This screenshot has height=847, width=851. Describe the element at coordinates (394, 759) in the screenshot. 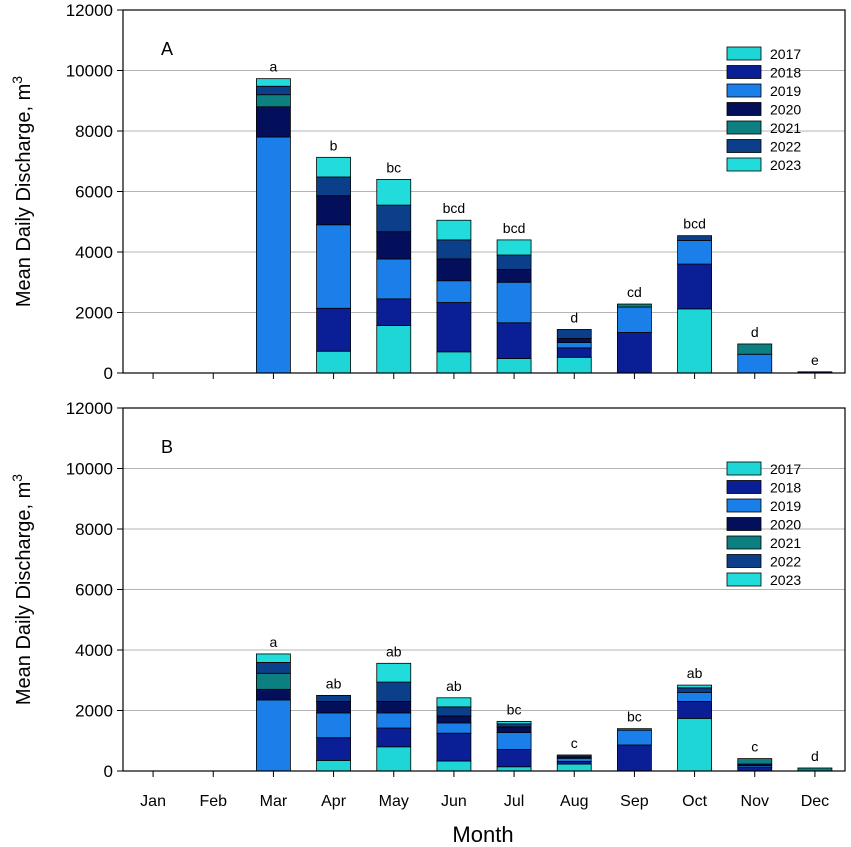

I see `bar-segment-may-2017` at that location.